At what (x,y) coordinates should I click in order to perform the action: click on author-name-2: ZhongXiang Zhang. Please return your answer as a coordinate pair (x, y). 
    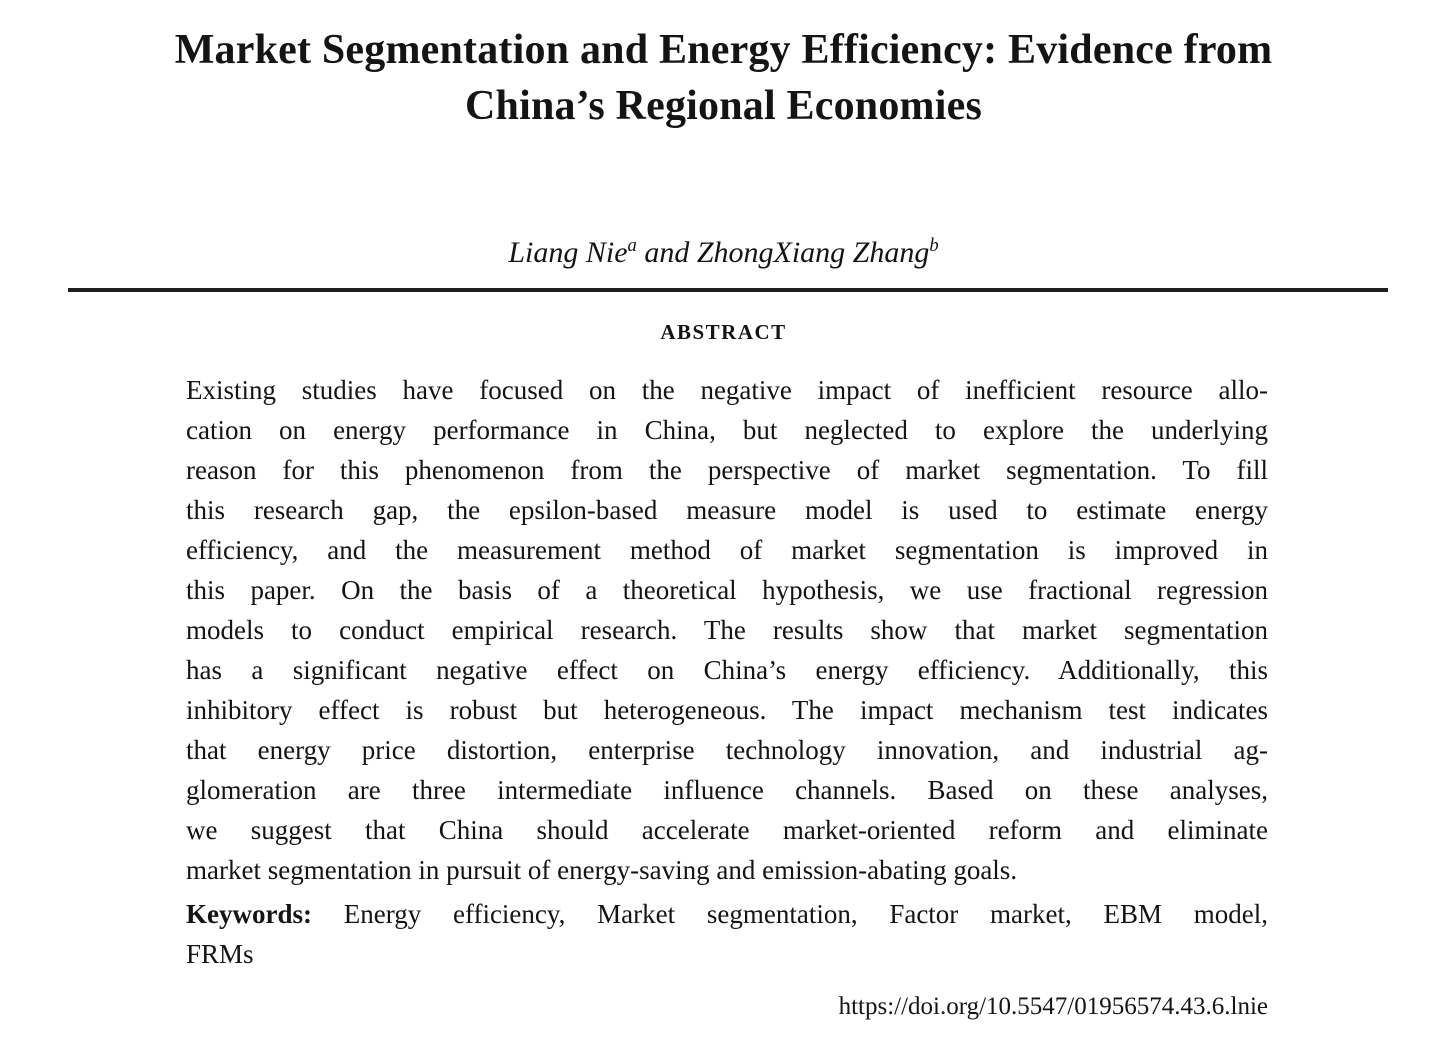
    Looking at the image, I should click on (813, 252).